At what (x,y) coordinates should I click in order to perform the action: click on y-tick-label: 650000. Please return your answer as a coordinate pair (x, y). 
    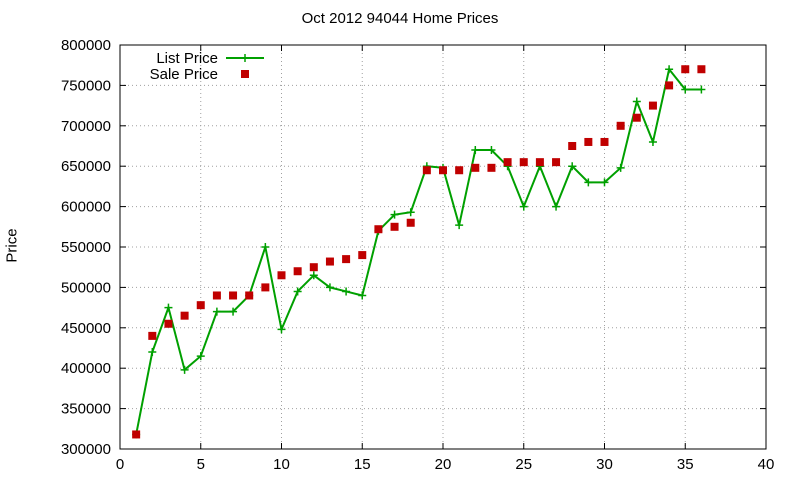
    Looking at the image, I should click on (86, 166).